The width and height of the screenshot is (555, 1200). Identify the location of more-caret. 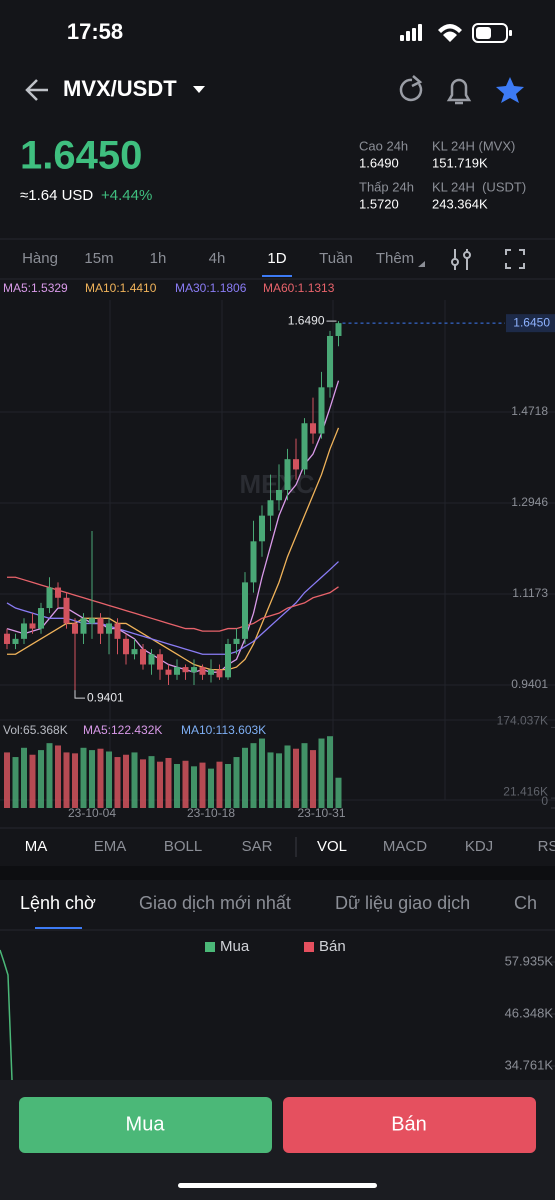
(421, 264).